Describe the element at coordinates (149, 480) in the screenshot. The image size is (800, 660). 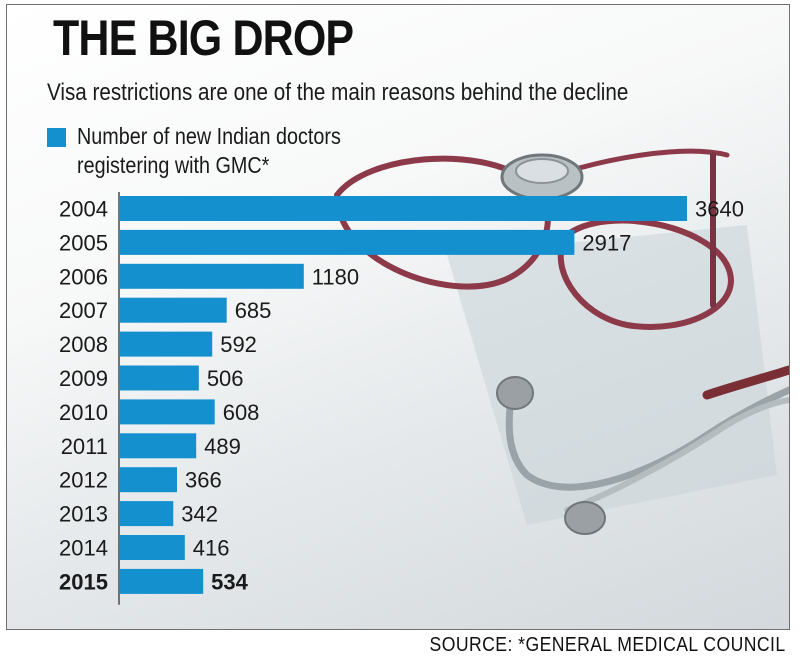
I see `bar-2012` at that location.